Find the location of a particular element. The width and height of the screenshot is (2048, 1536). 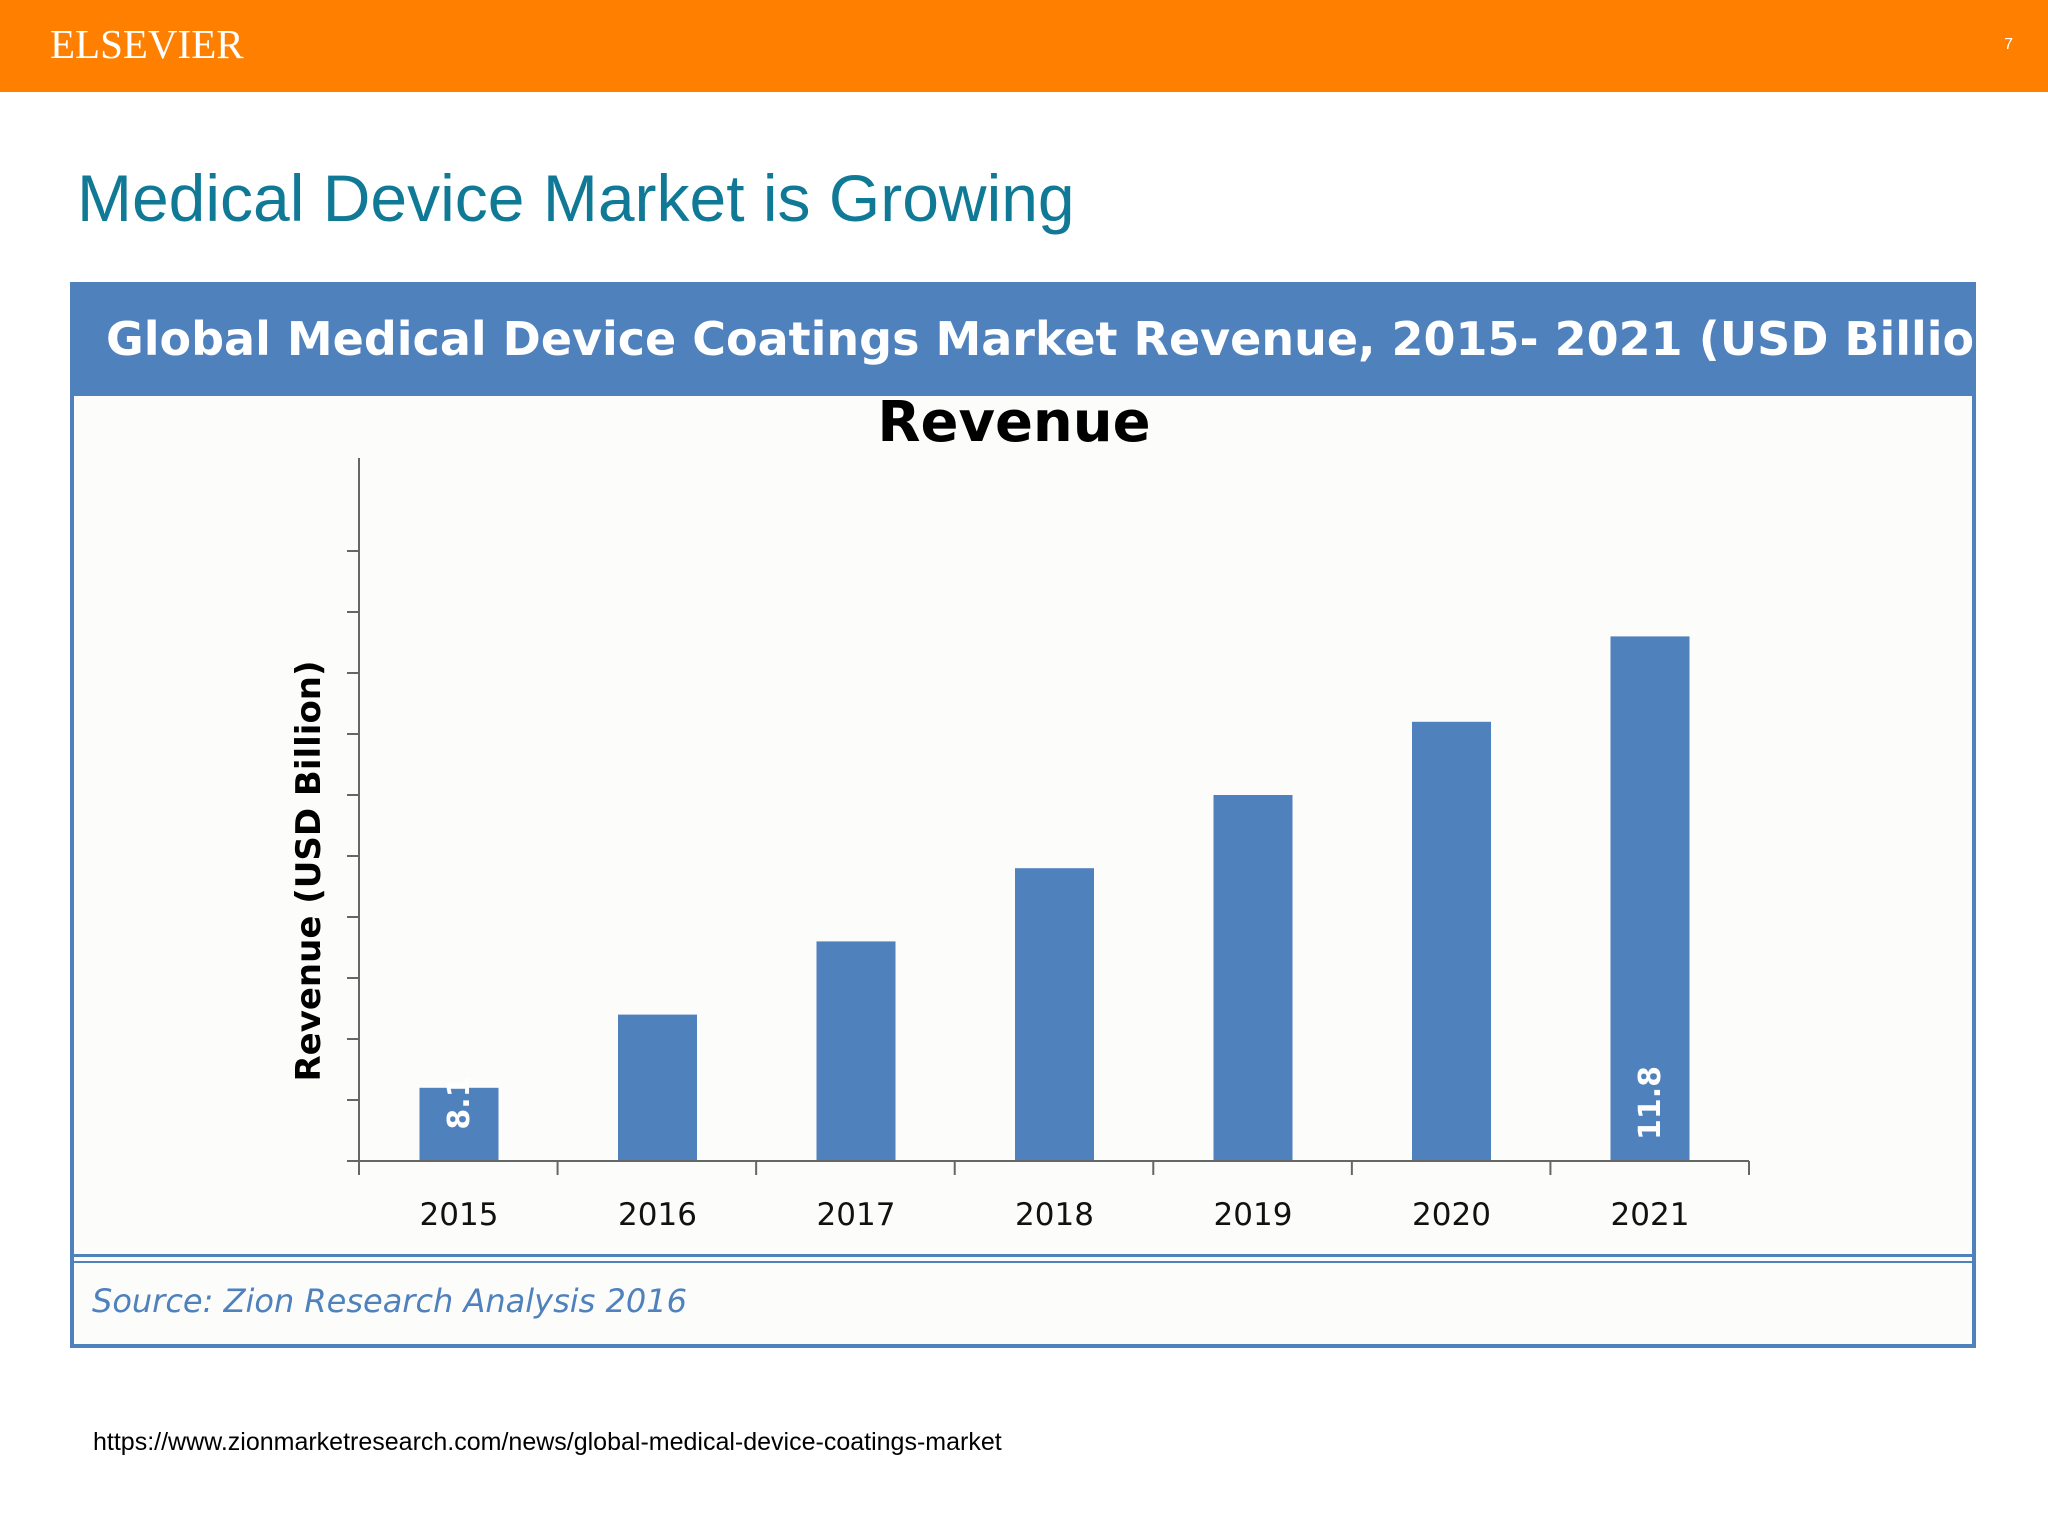

bar-2015 is located at coordinates (459, 1124).